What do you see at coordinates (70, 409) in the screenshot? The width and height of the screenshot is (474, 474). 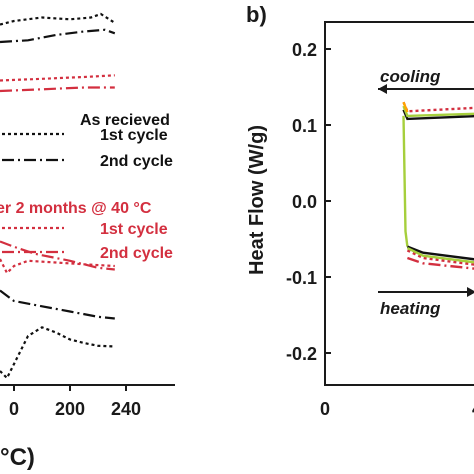 I see `panel-a-x-tick-label: 200` at bounding box center [70, 409].